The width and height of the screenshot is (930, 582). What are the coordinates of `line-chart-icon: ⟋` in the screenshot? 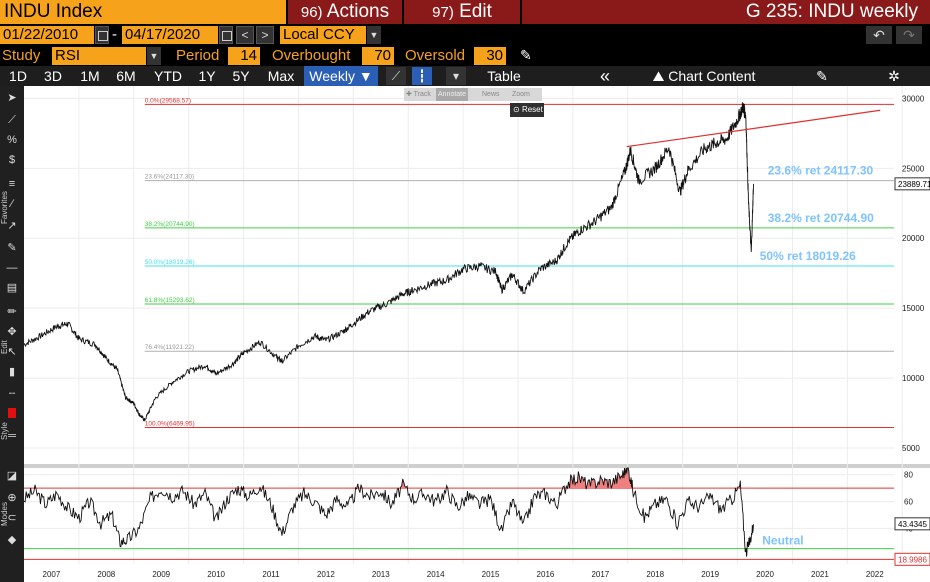 It's located at (396, 76).